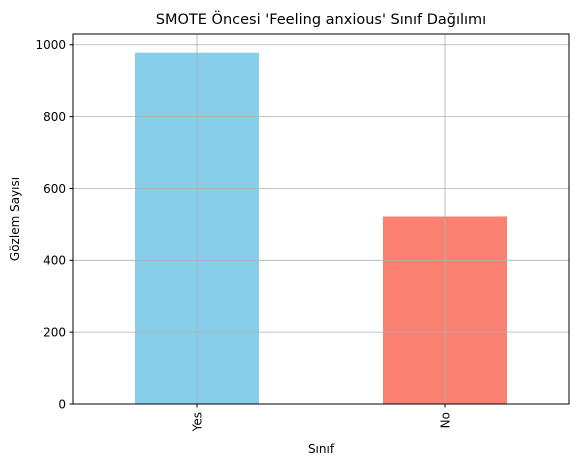  I want to click on y-axis-label: Gözlem Sayısı, so click(15, 219).